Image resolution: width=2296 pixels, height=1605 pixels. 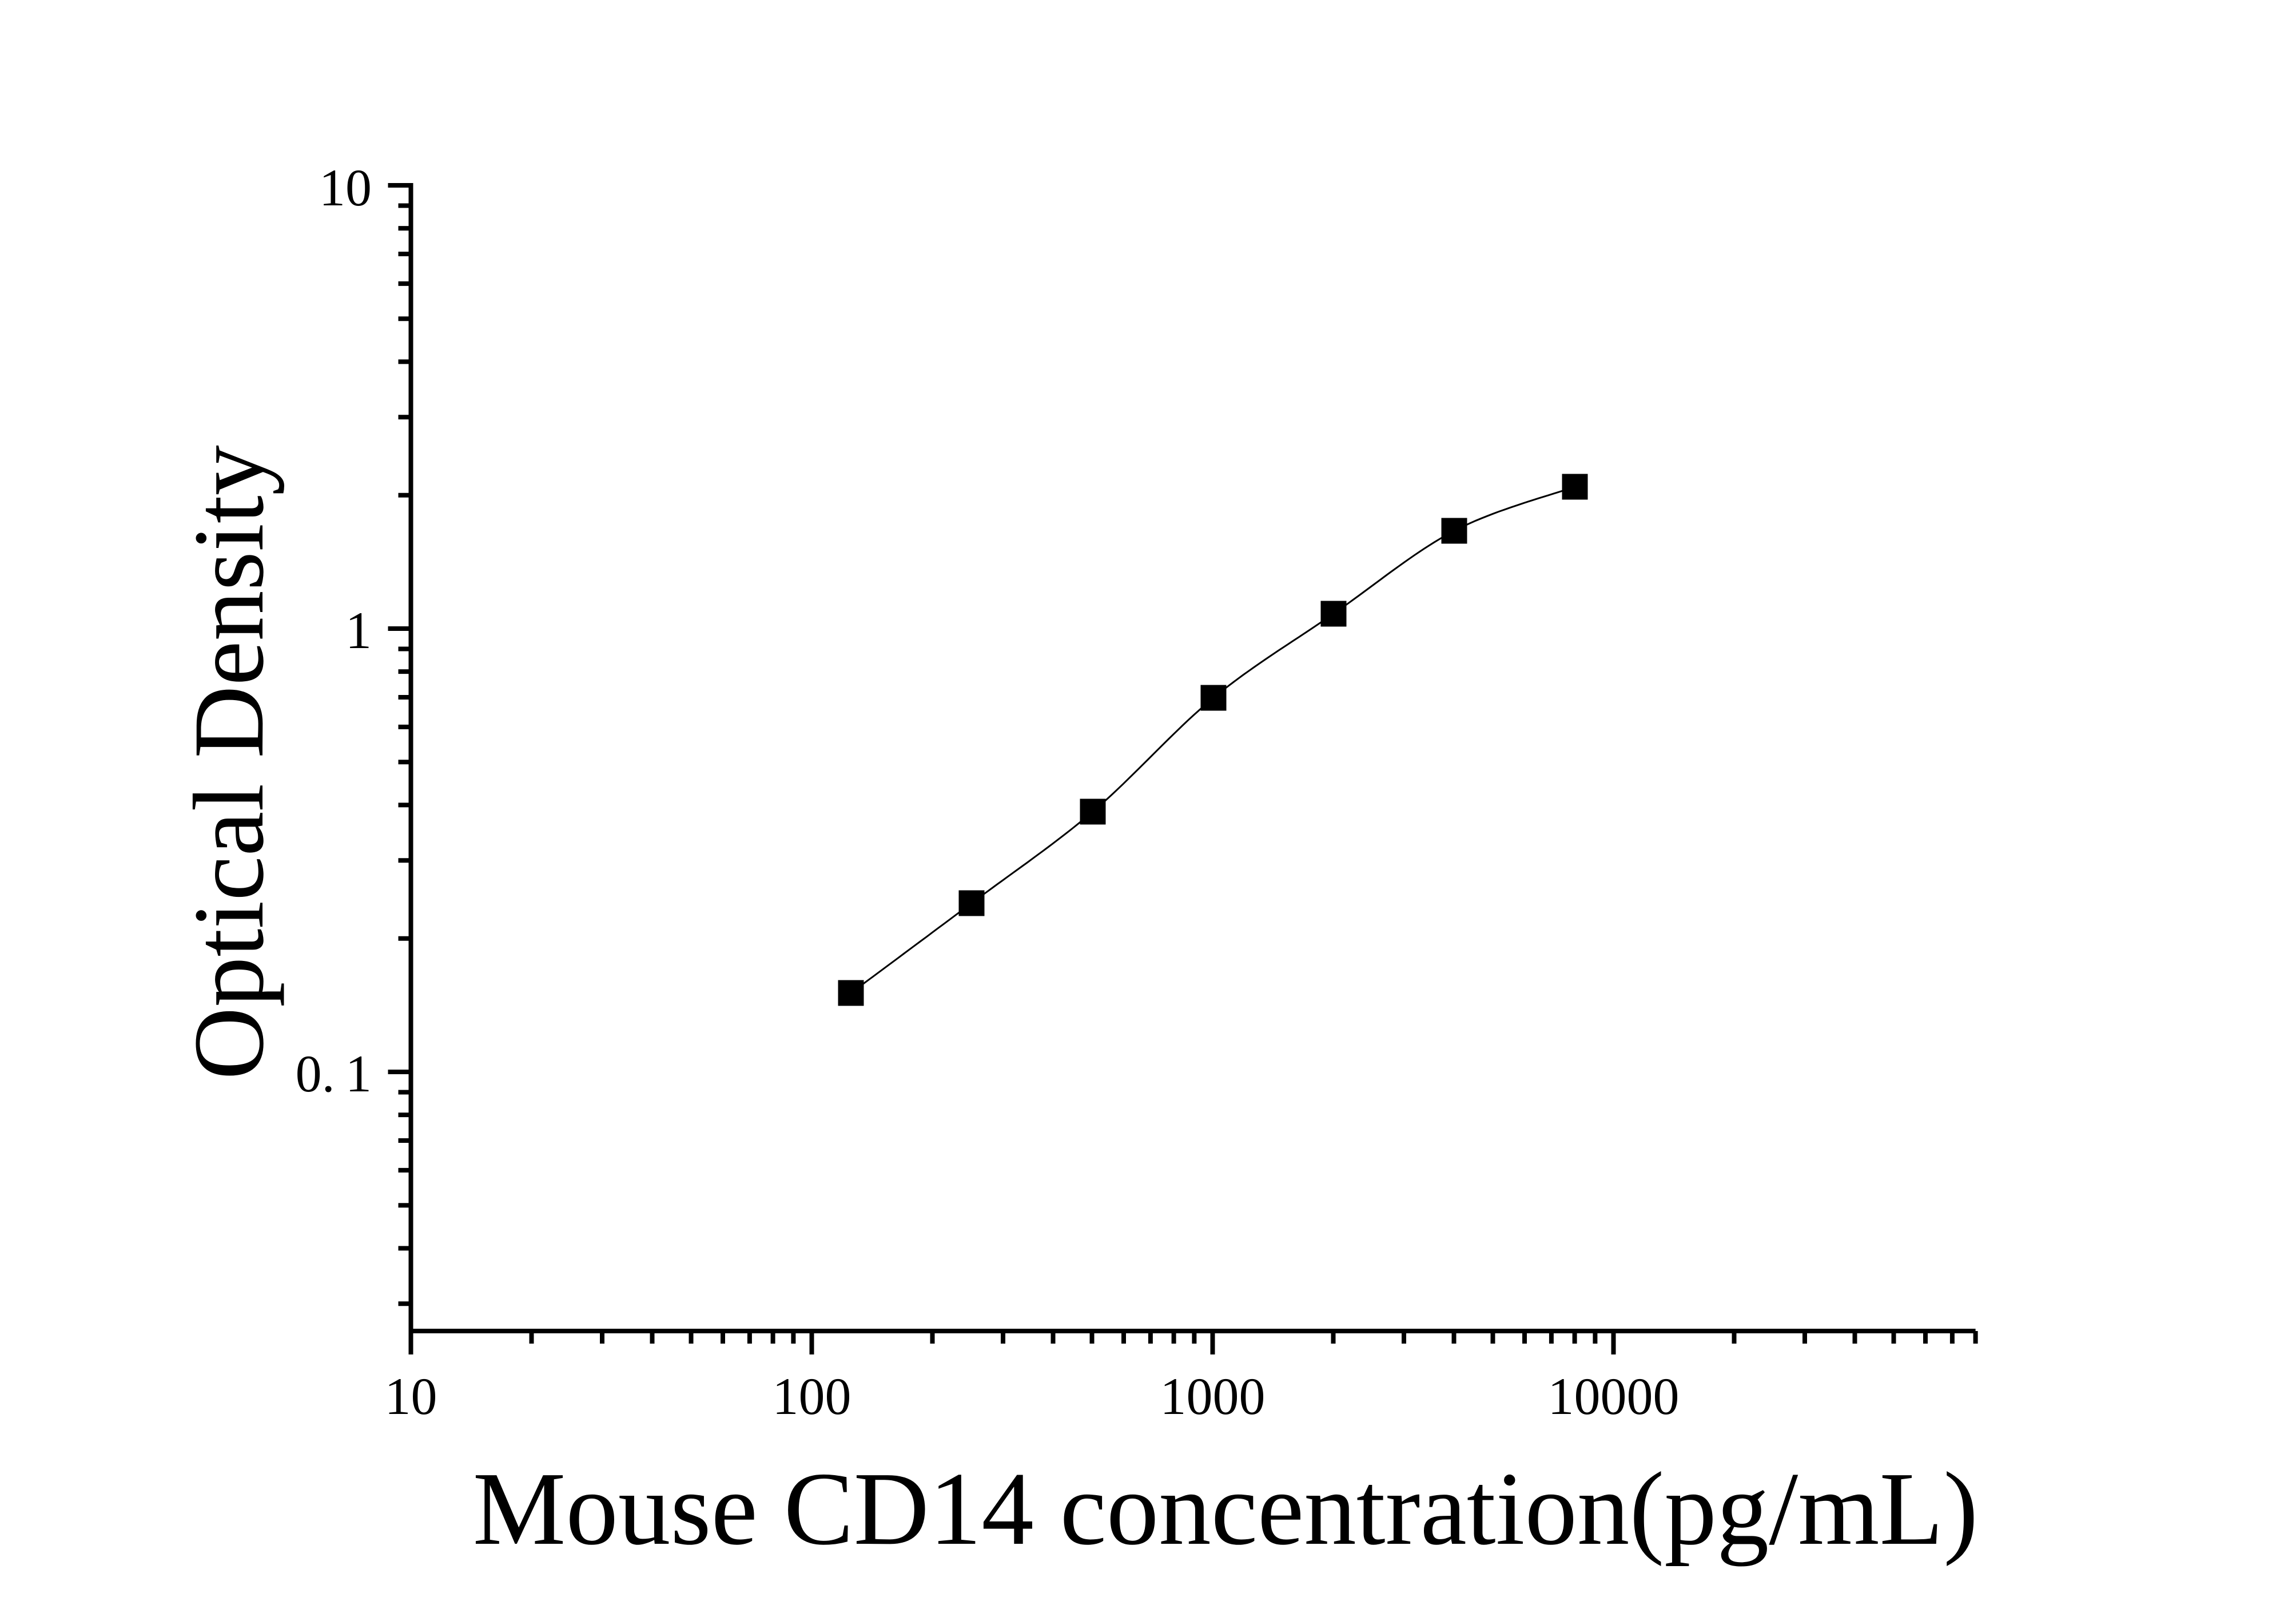 What do you see at coordinates (1213, 1396) in the screenshot?
I see `svg-text: 1000` at bounding box center [1213, 1396].